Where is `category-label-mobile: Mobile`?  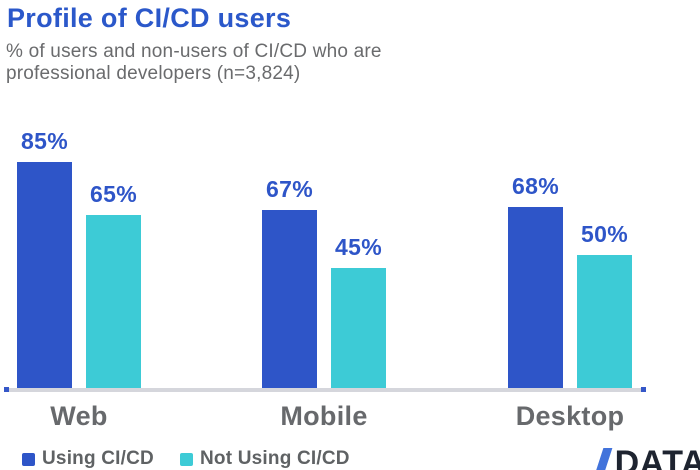
category-label-mobile: Mobile is located at coordinates (324, 416).